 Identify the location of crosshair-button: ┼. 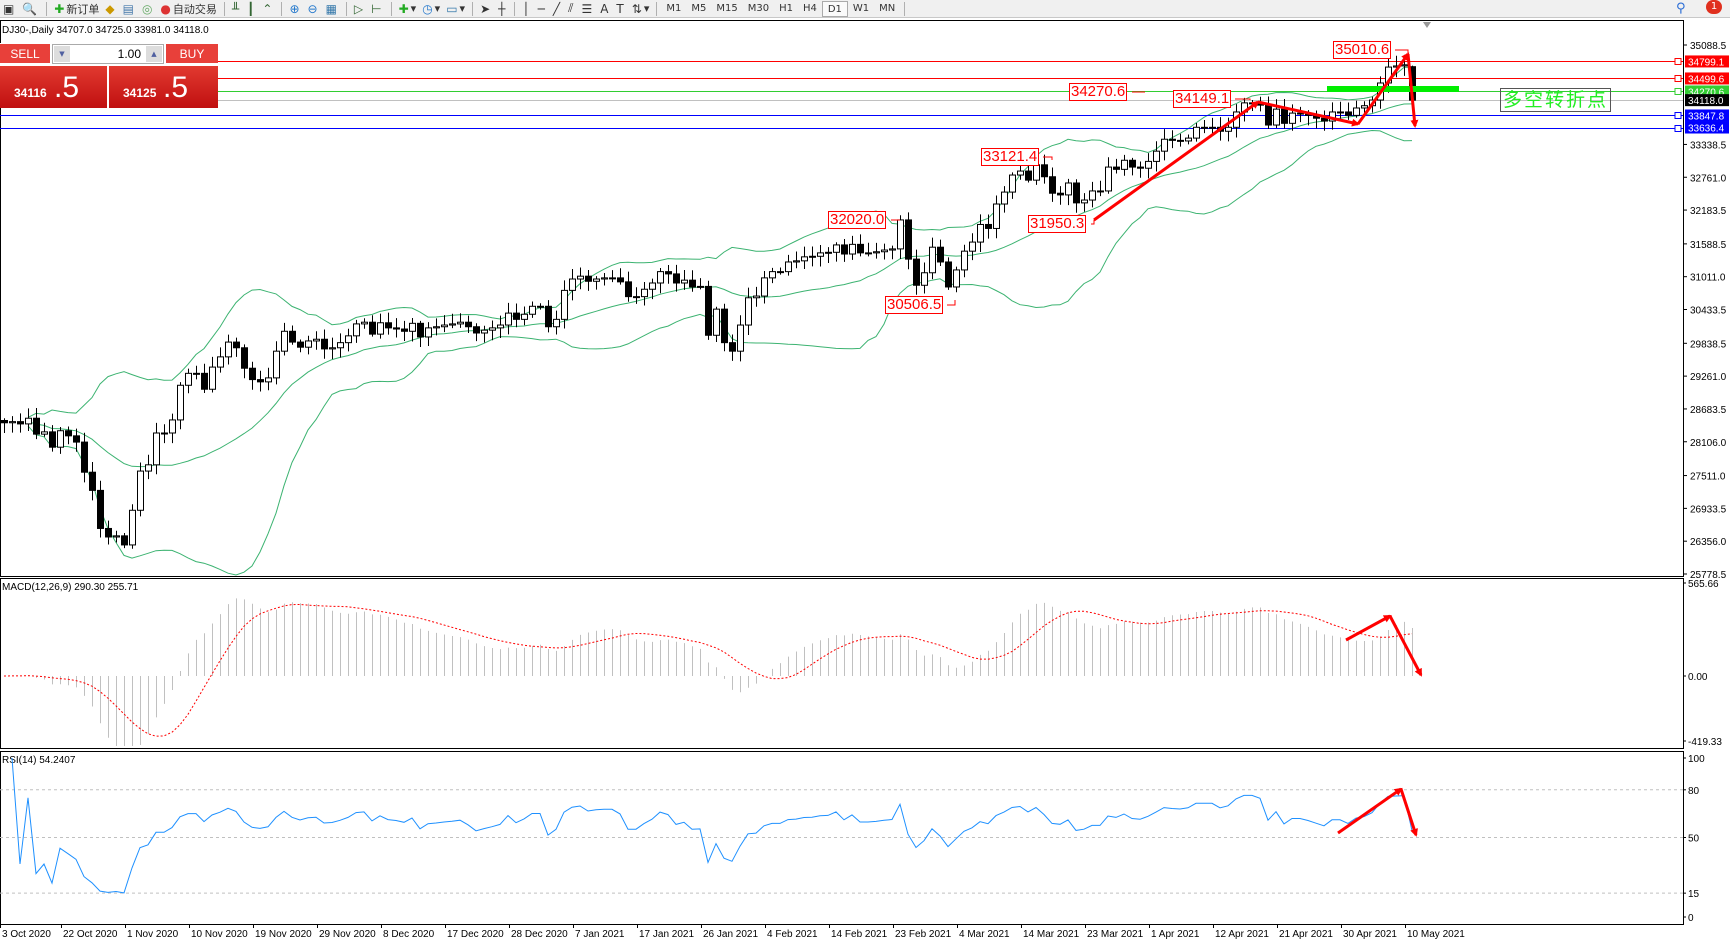
(502, 9).